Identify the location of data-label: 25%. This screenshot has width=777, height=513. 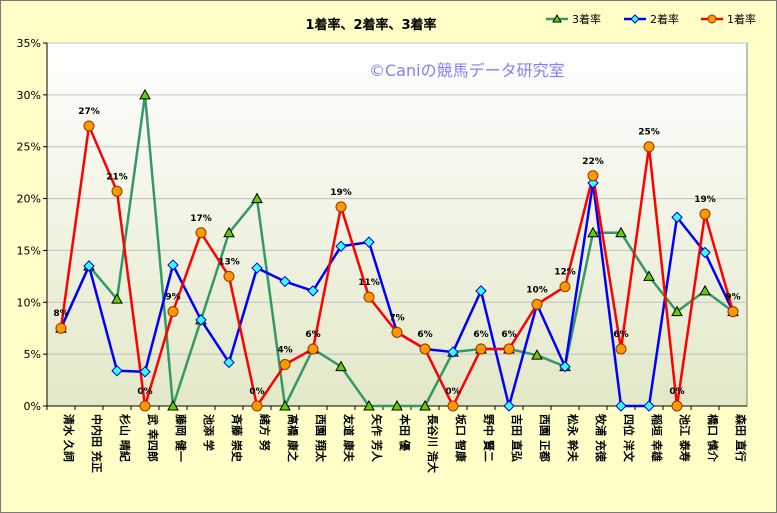
(649, 133).